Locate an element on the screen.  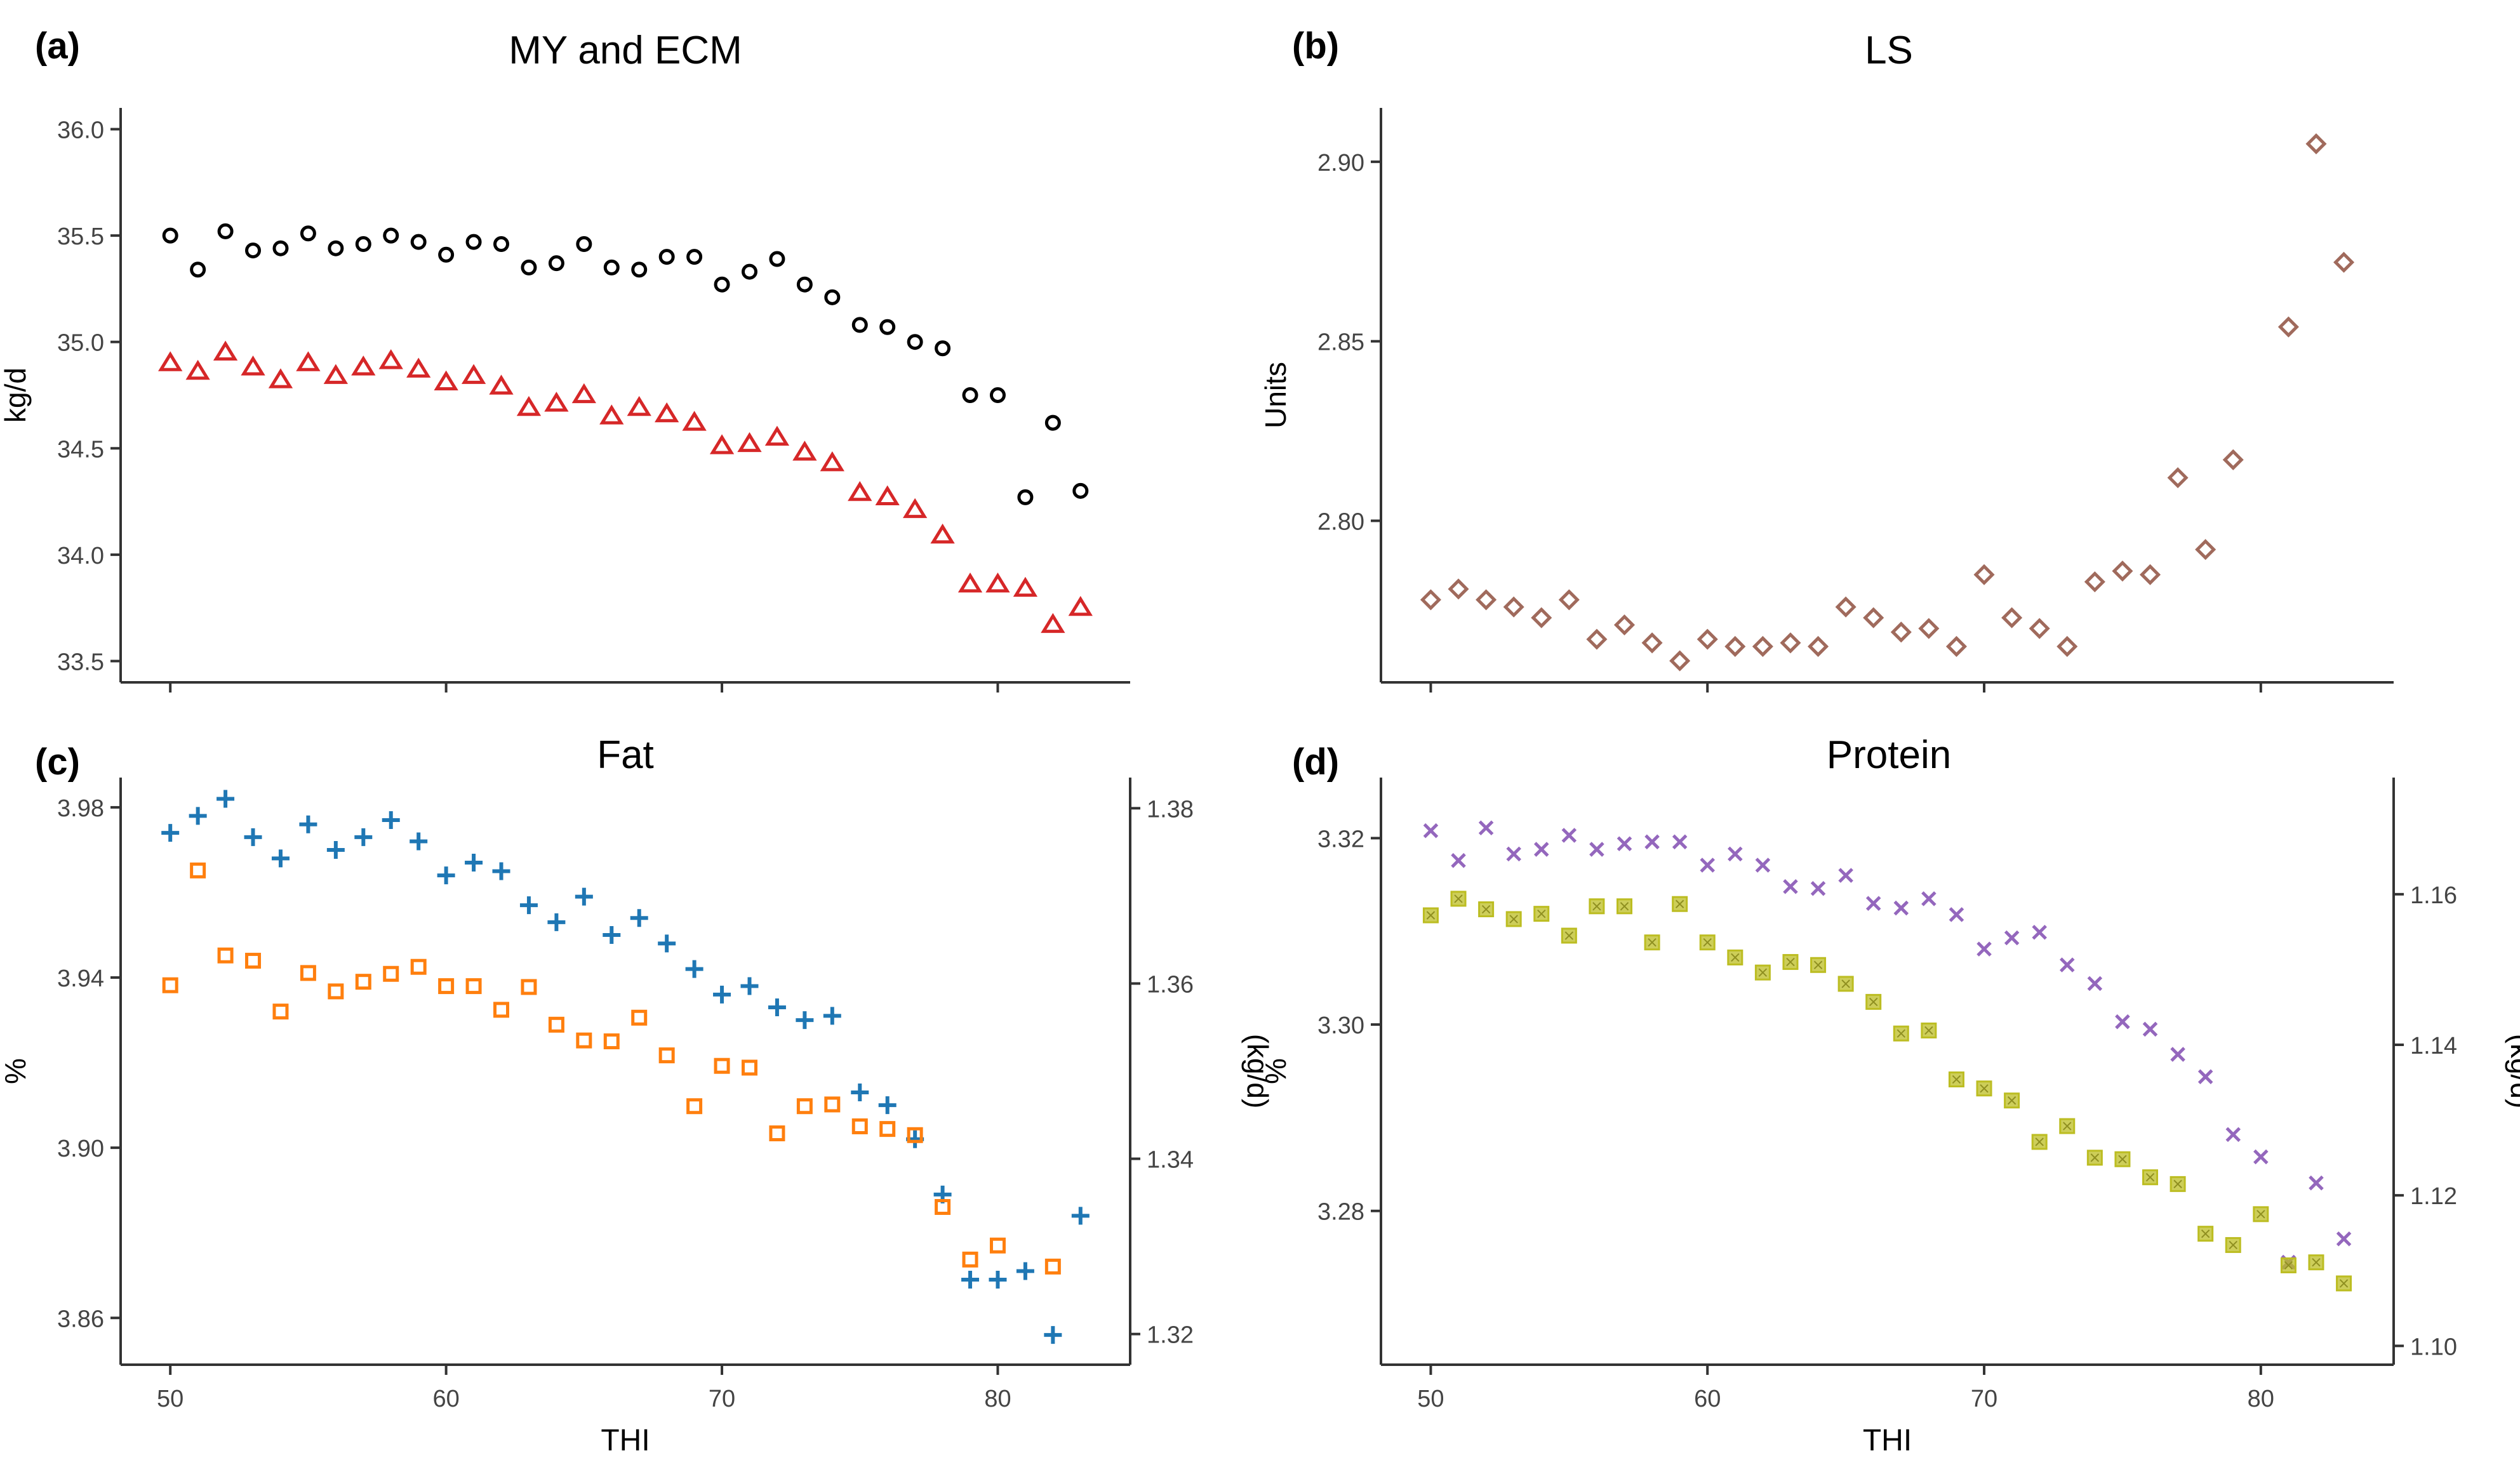
y-tick-label: 2.90 is located at coordinates (1340, 163).